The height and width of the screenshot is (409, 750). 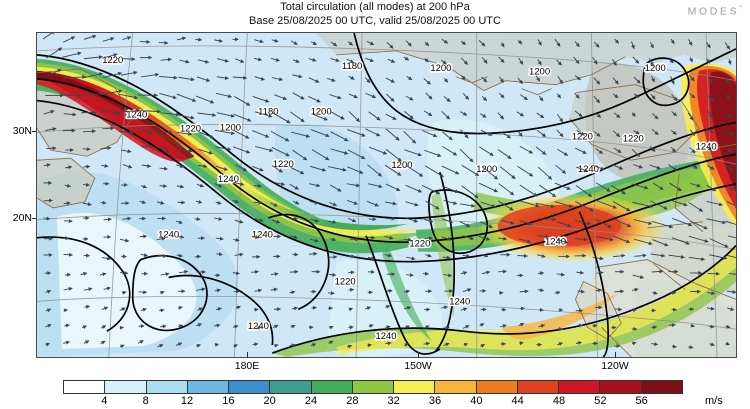 What do you see at coordinates (642, 401) in the screenshot?
I see `colorbar-tick-label: 56` at bounding box center [642, 401].